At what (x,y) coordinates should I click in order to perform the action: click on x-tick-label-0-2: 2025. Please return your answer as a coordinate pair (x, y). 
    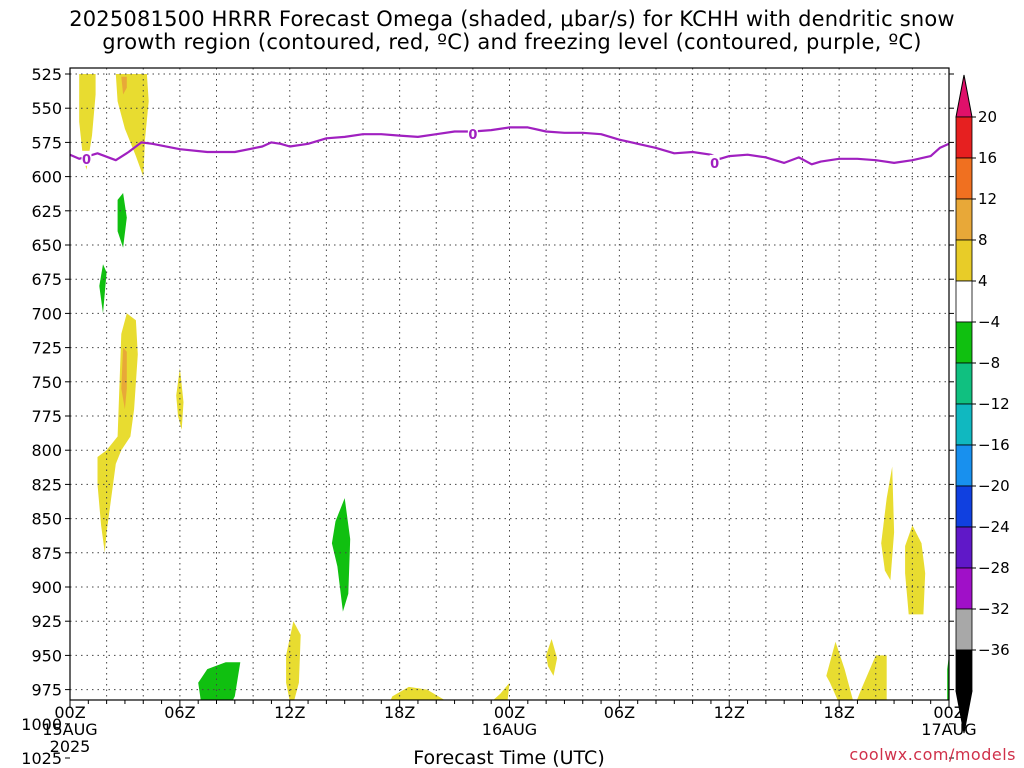
    Looking at the image, I should click on (70, 746).